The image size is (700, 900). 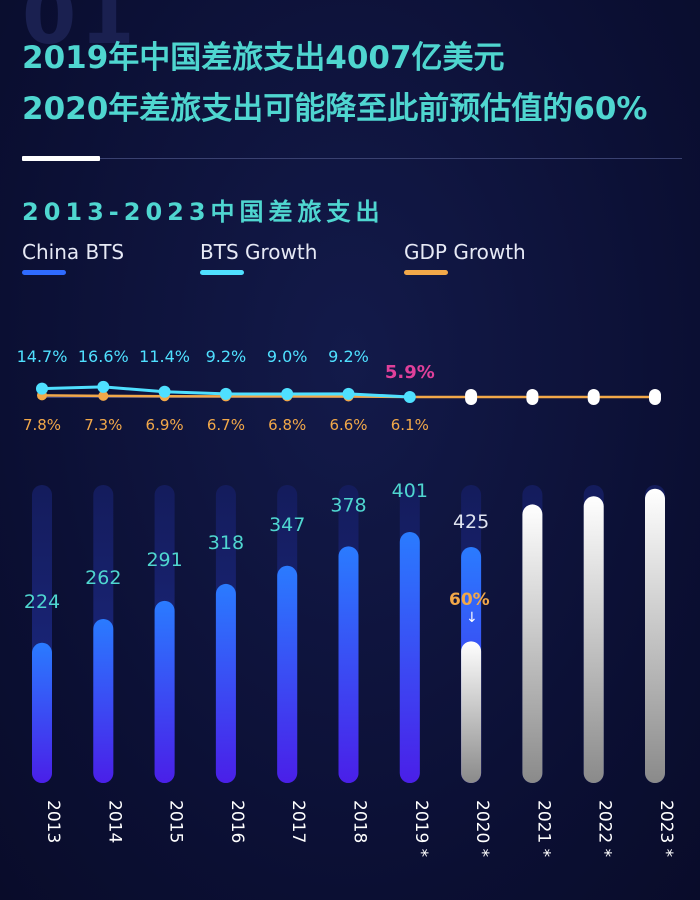 What do you see at coordinates (259, 252) in the screenshot?
I see `legend-label-bts-growth: BTS Growth` at bounding box center [259, 252].